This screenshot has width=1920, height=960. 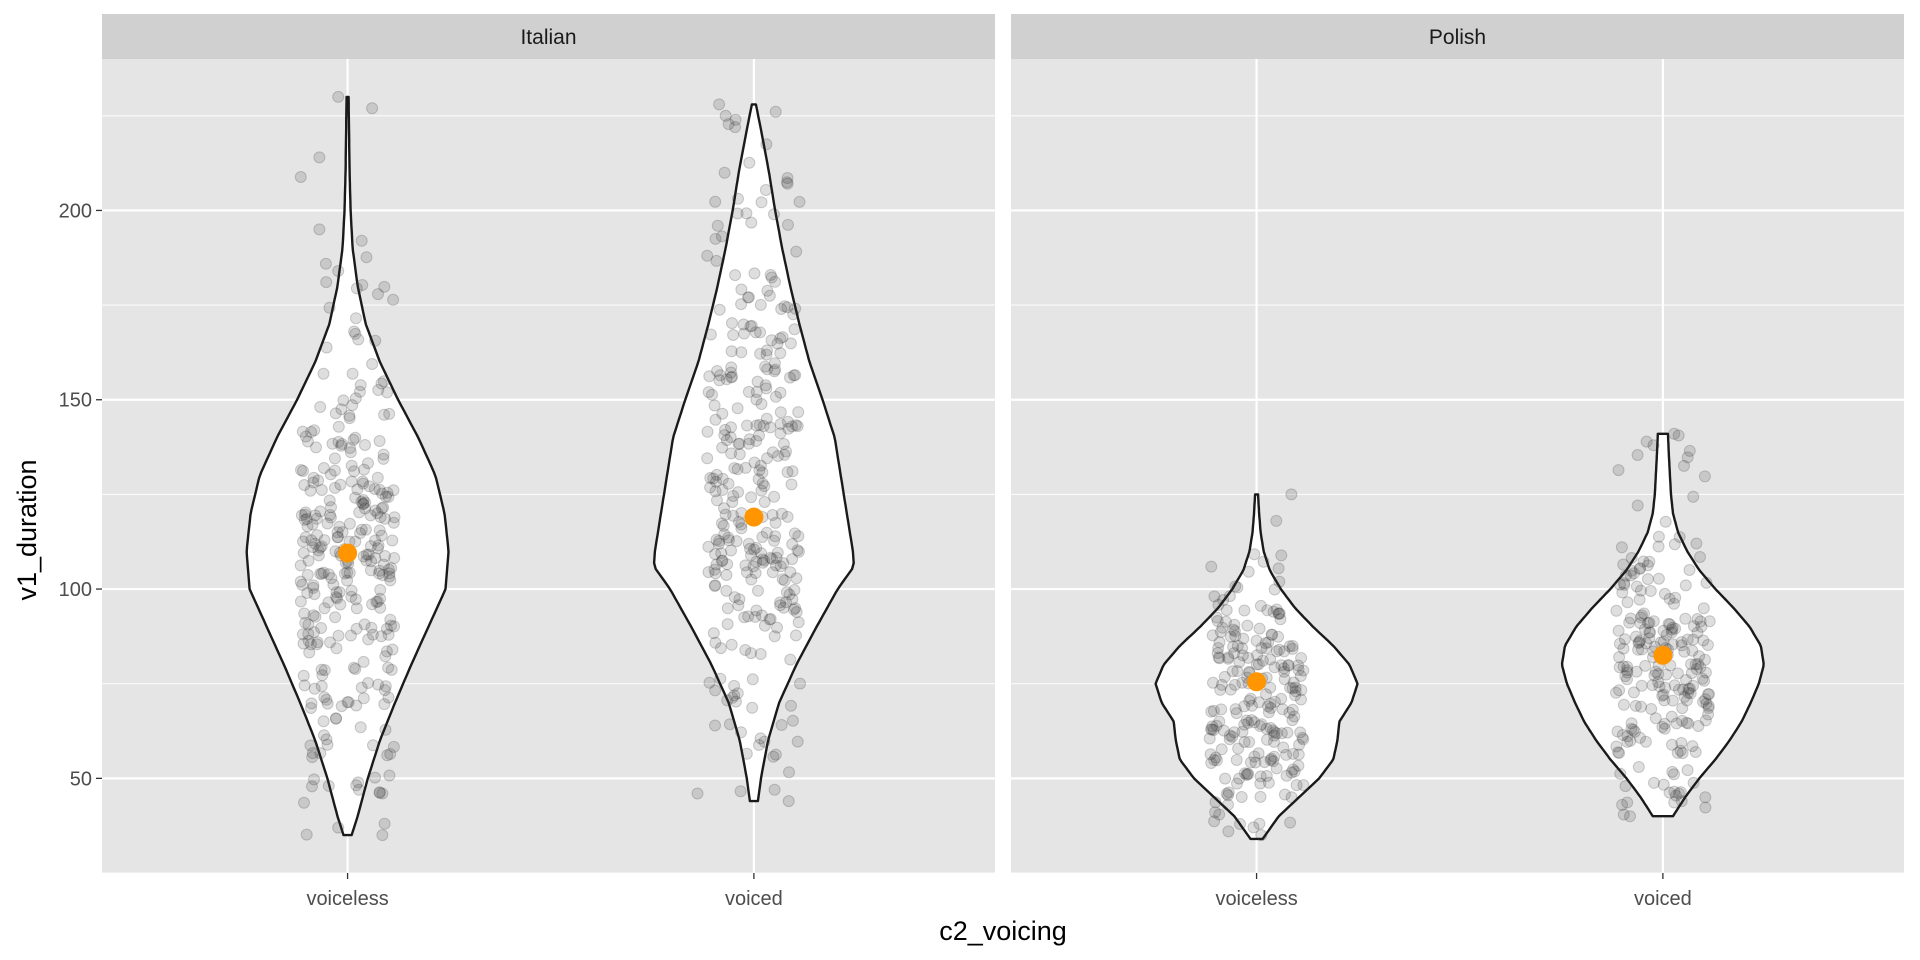 What do you see at coordinates (1257, 682) in the screenshot?
I see `mean-point-voiceless` at bounding box center [1257, 682].